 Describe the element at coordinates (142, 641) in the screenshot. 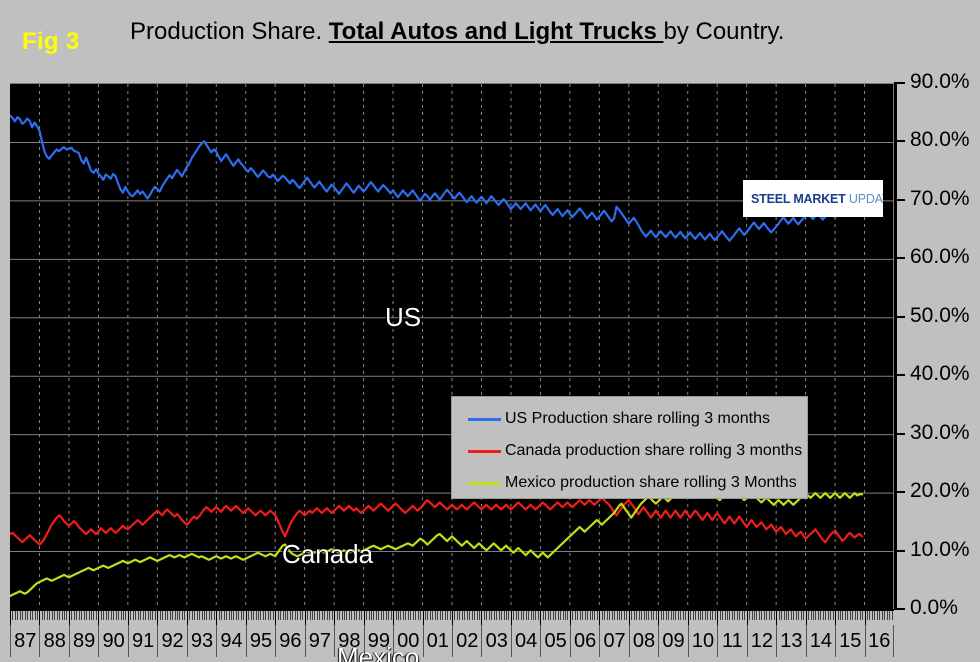

I see `x-tick-label: 91` at that location.